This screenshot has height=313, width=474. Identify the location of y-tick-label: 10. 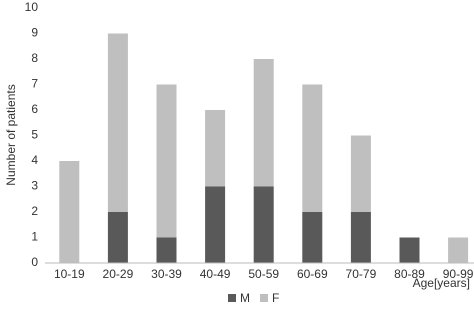
(32, 7).